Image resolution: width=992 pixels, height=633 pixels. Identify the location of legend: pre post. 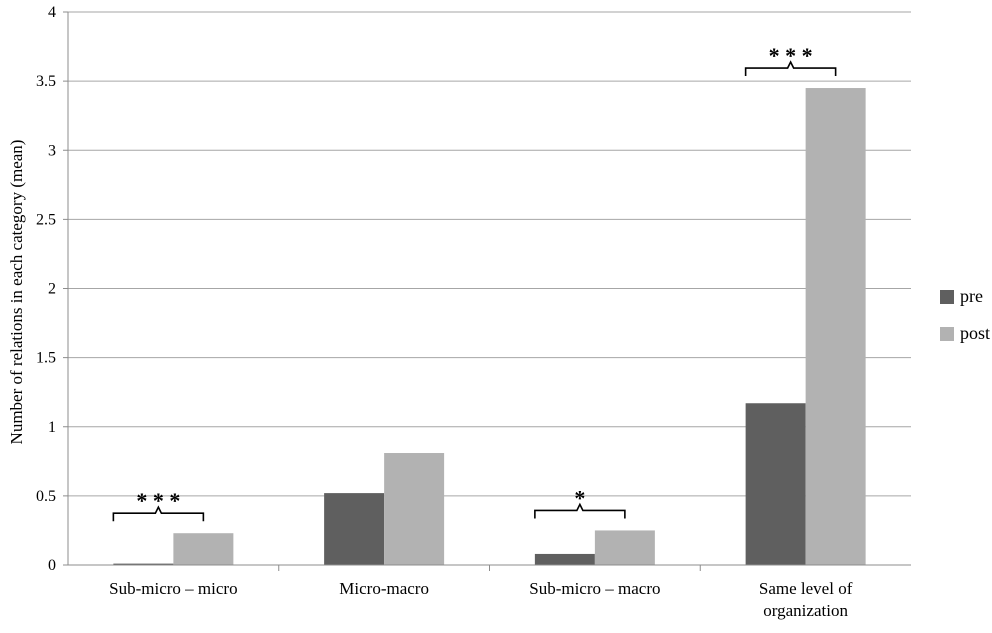
(965, 314).